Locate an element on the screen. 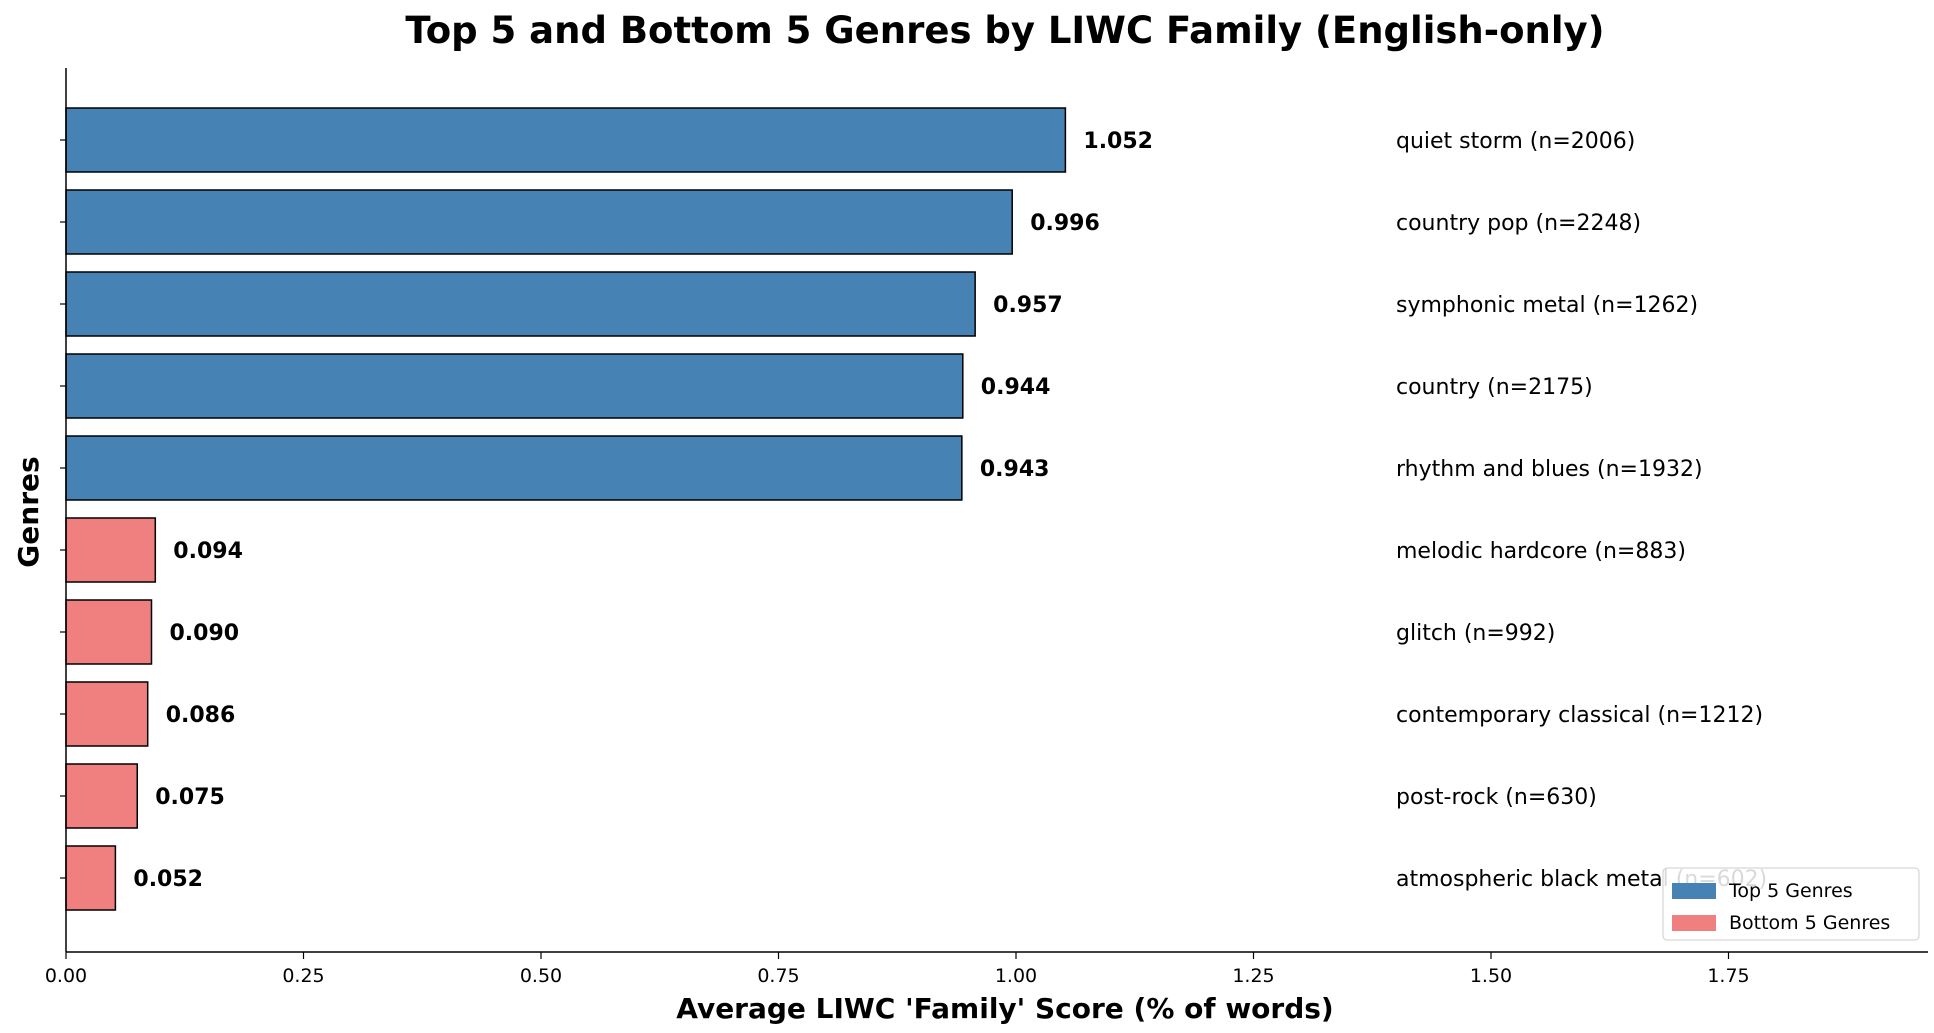 This screenshot has height=1033, width=1934. legend-swatch-top is located at coordinates (1694, 891).